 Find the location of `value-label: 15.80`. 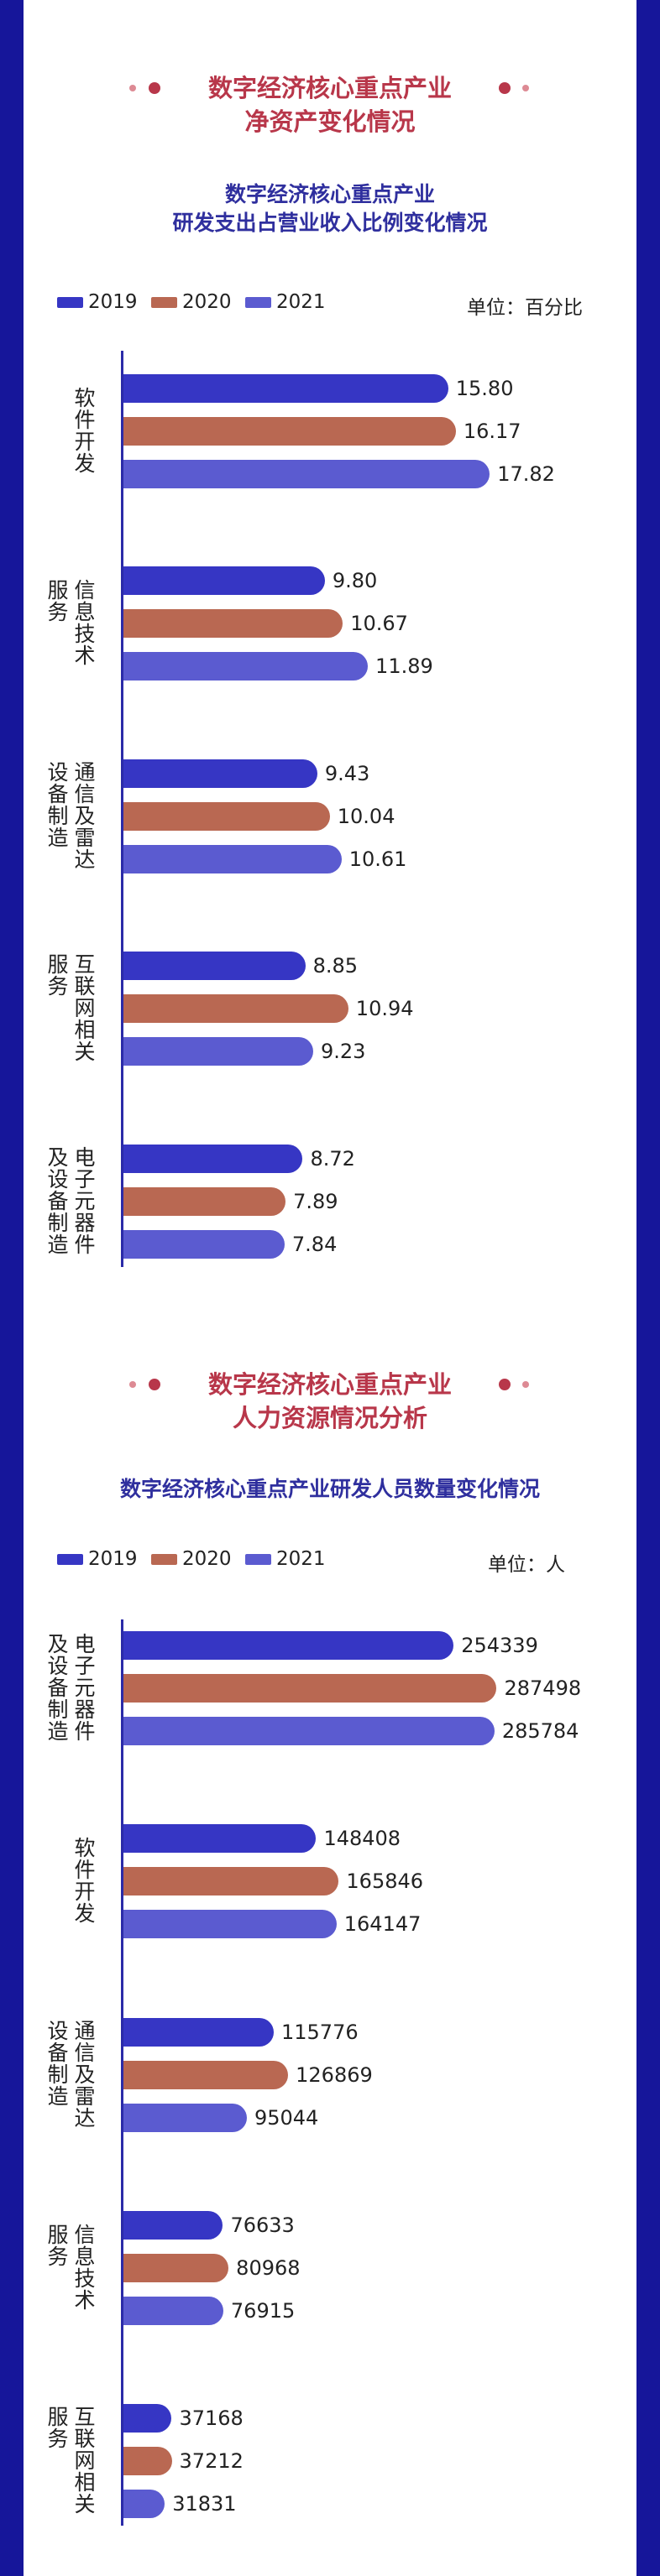

value-label: 15.80 is located at coordinates (484, 388).